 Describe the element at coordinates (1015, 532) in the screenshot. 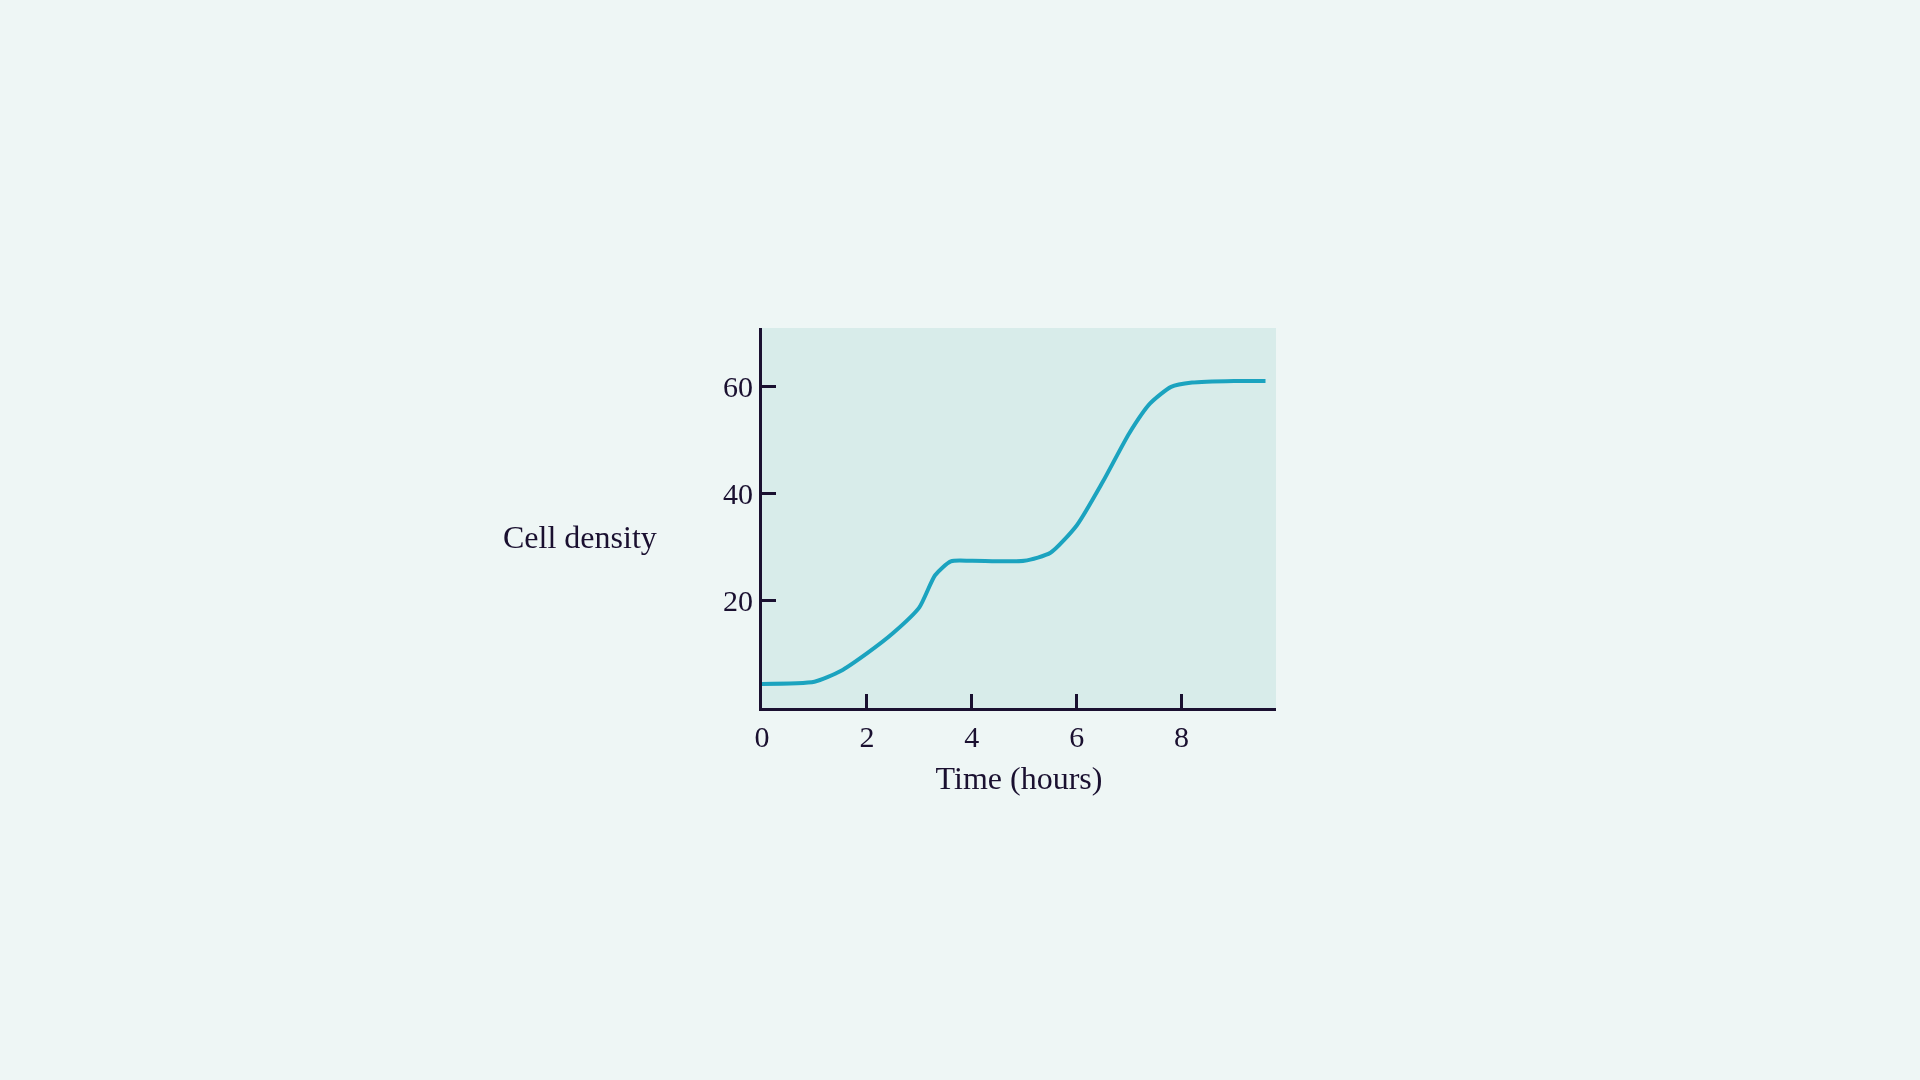

I see `line-series` at that location.